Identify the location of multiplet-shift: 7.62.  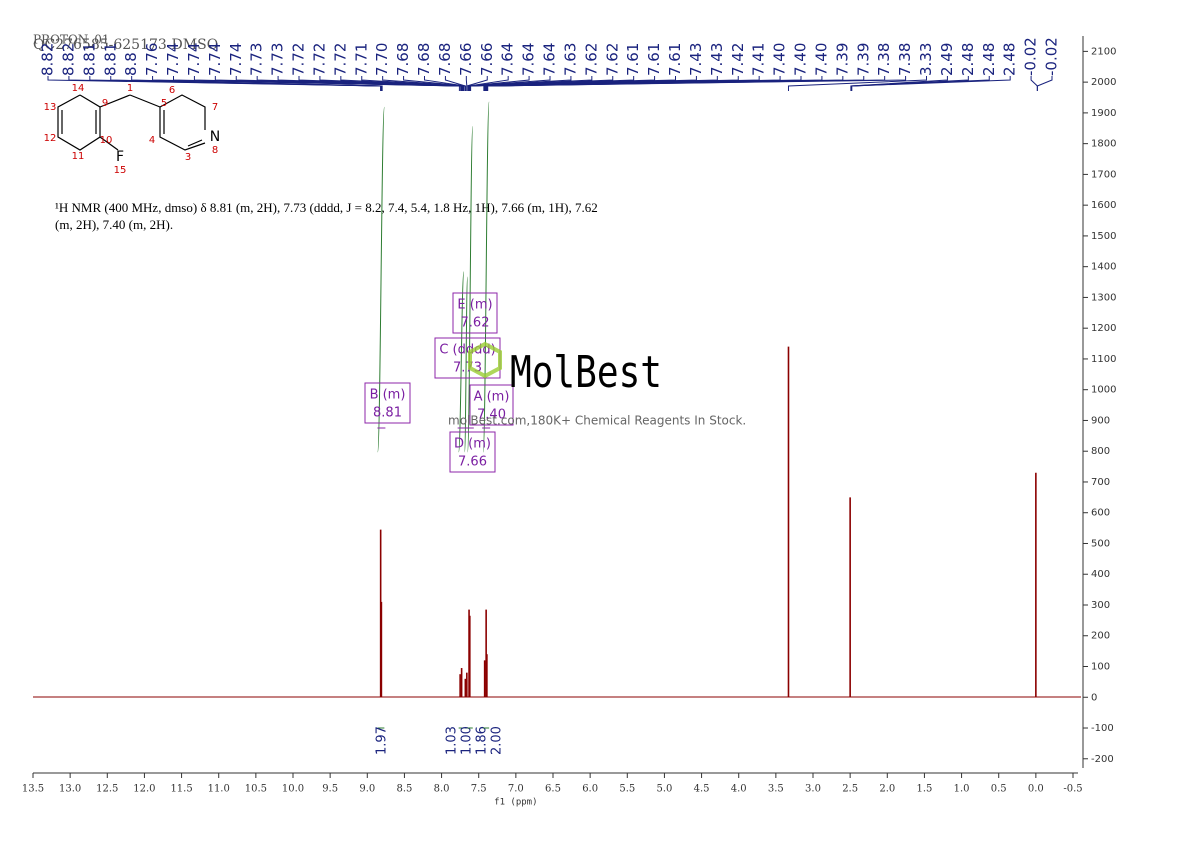
(475, 323).